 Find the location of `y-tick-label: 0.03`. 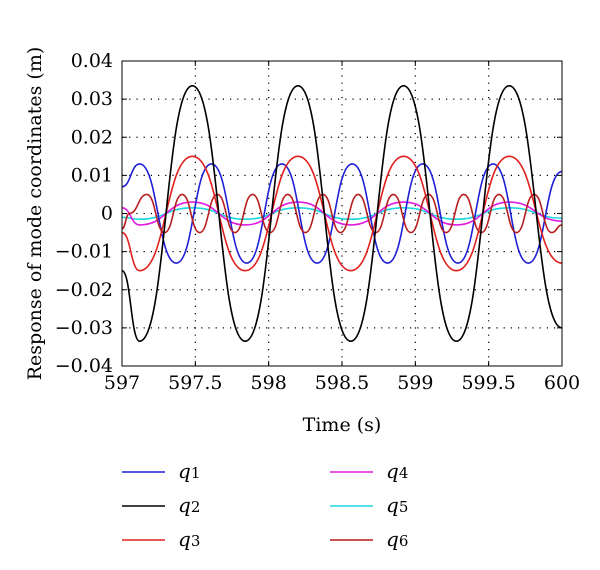

y-tick-label: 0.03 is located at coordinates (92, 99).